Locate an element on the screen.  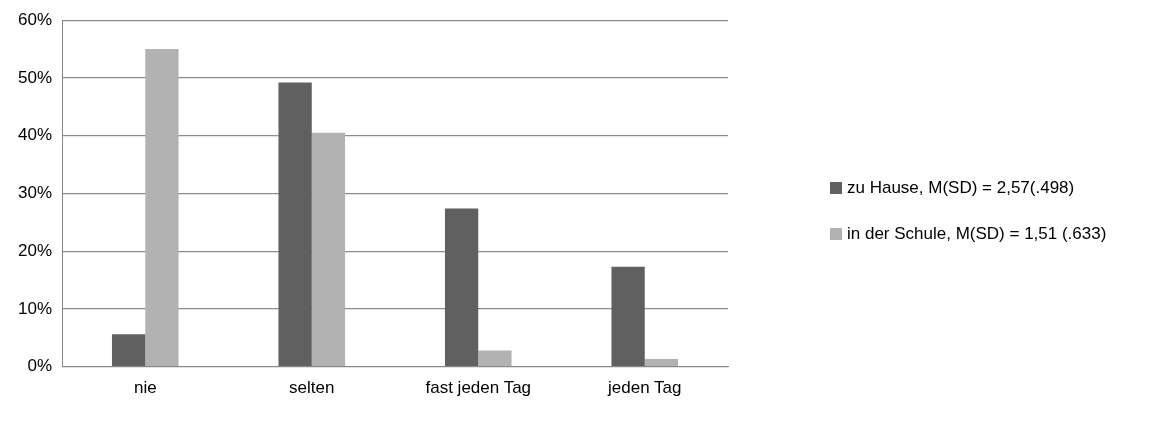
y-tick-label: 10% is located at coordinates (35, 308).